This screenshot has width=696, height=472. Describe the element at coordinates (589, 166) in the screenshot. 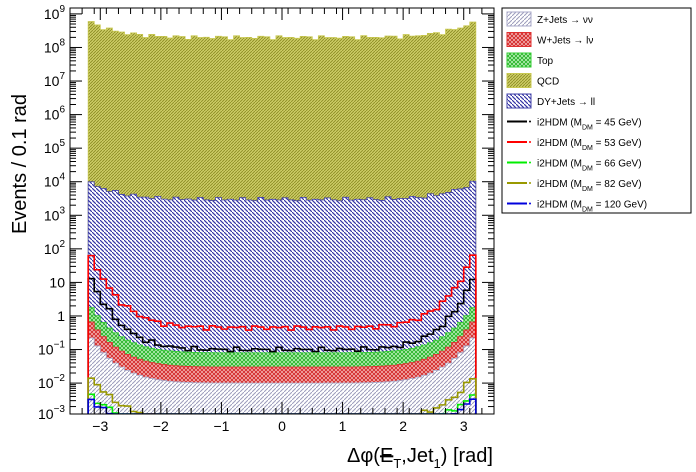

I see `legend-label: i2HDM (MDM = 66 GeV)` at that location.